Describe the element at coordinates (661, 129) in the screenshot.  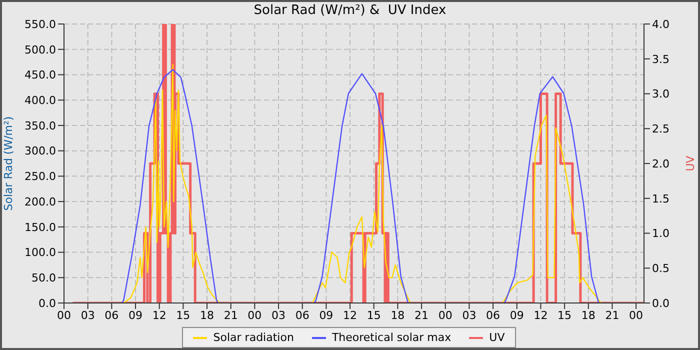
I see `y2-tick-label: 2.5` at that location.